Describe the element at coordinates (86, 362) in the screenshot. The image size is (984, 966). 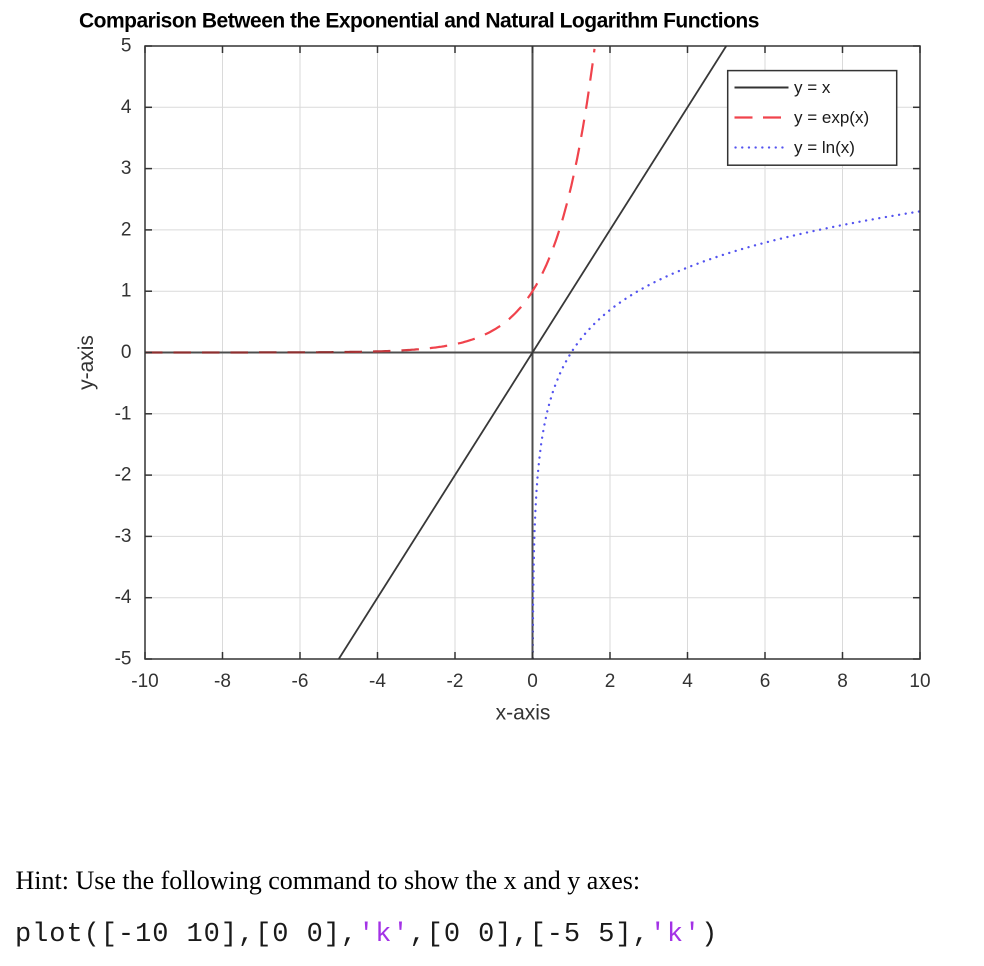
I see `svg-text: y-axis` at that location.